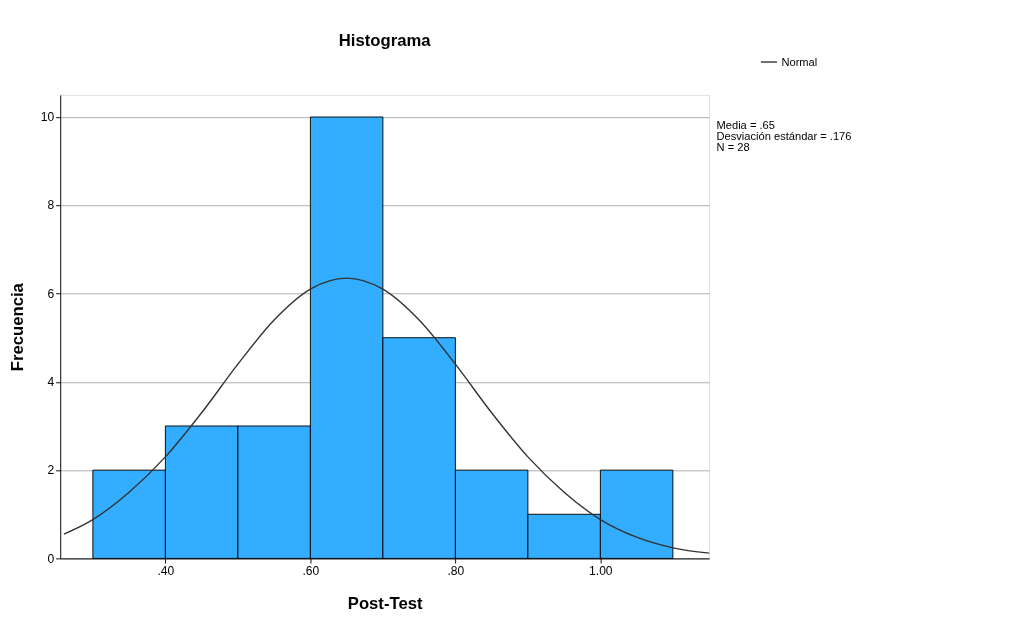 This screenshot has height=642, width=1028. What do you see at coordinates (601, 570) in the screenshot?
I see `x-tick-label: 1.00` at bounding box center [601, 570].